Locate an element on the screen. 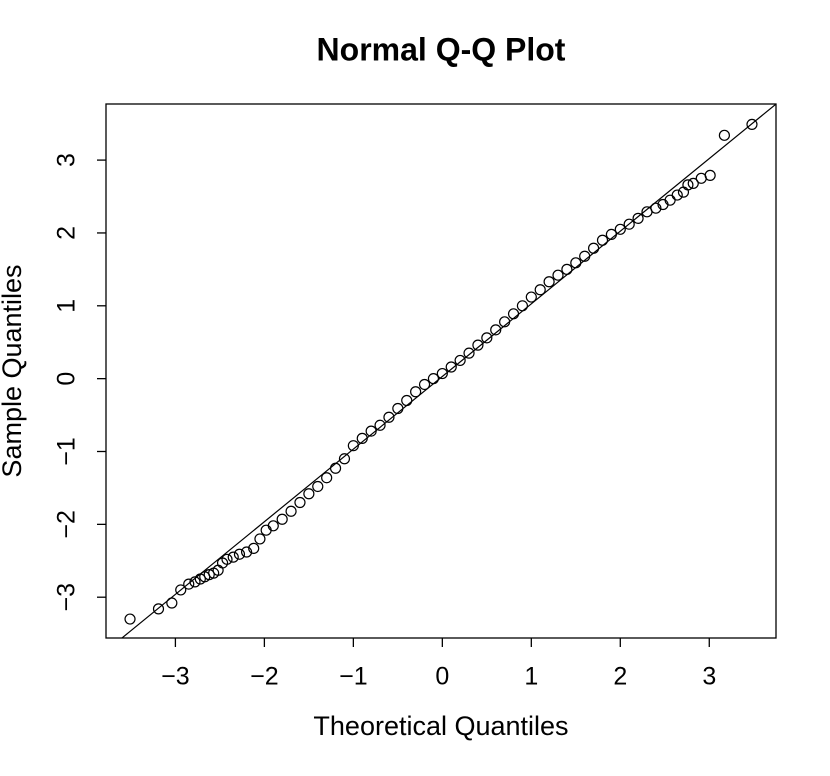 This screenshot has width=830, height=776. y-tick-label: −3 is located at coordinates (67, 597).